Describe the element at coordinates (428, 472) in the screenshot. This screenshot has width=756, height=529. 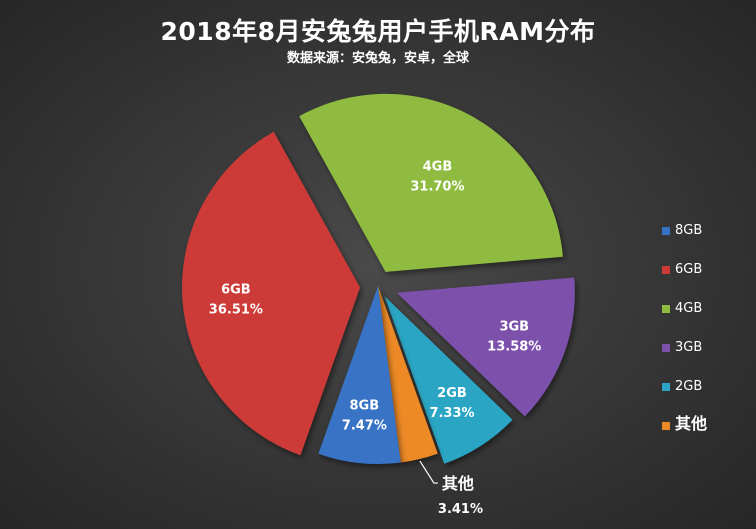
I see `callout-leader-line` at that location.